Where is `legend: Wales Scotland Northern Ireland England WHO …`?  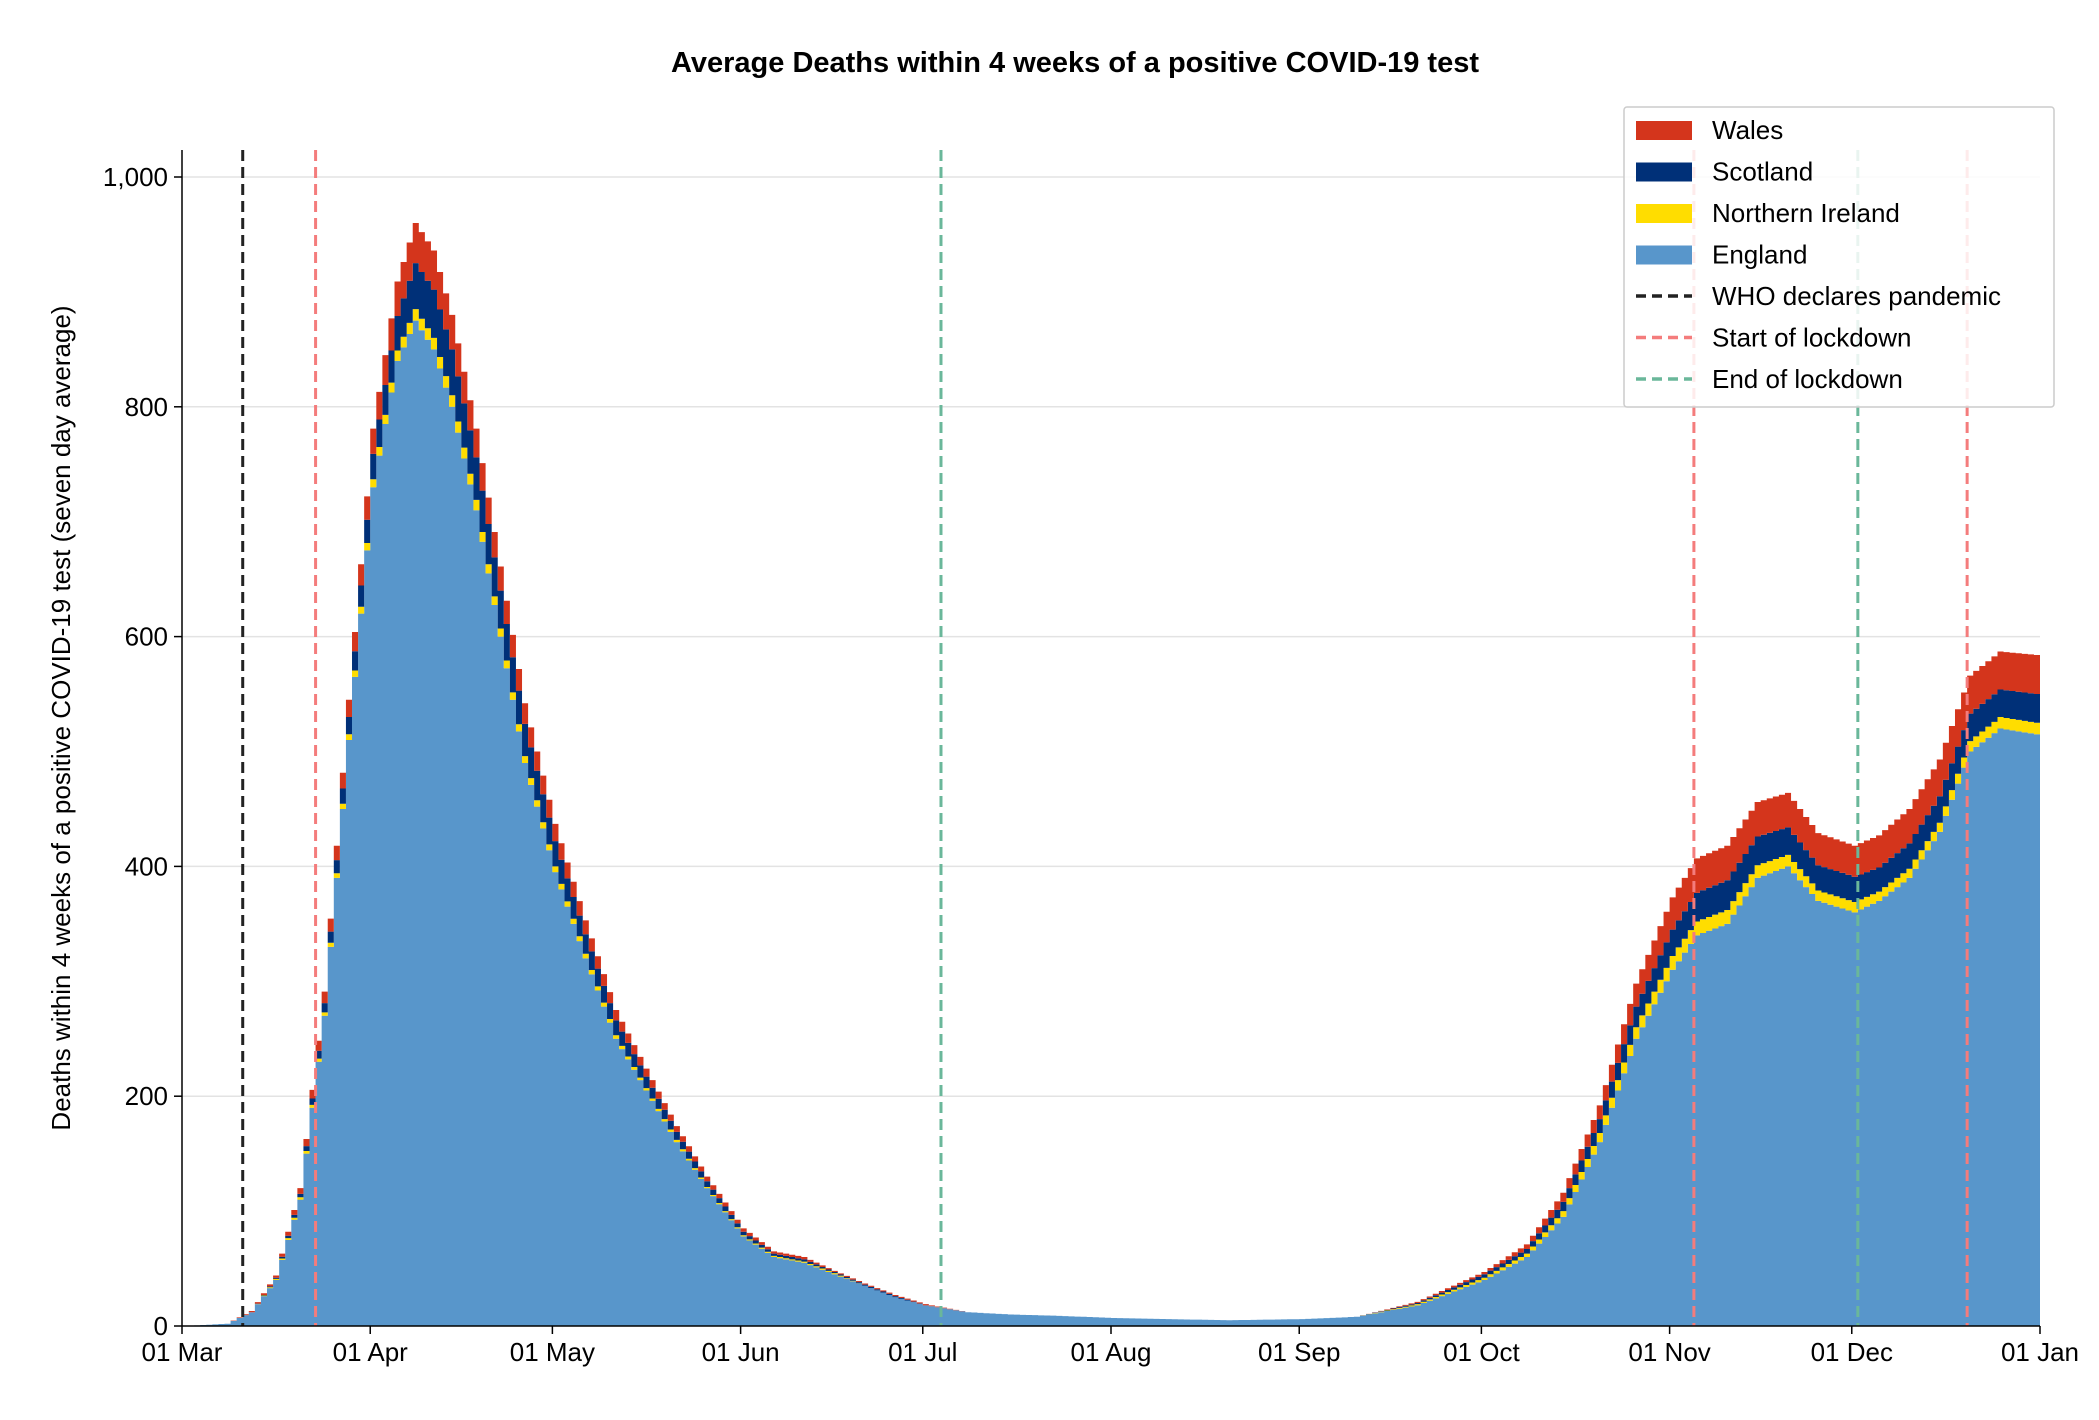 legend: Wales Scotland Northern Ireland England WHO … is located at coordinates (1839, 257).